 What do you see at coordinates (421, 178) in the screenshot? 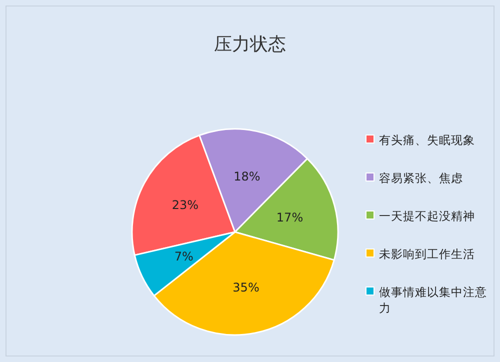
I see `legend-label: 容易紧张、焦虑` at bounding box center [421, 178].